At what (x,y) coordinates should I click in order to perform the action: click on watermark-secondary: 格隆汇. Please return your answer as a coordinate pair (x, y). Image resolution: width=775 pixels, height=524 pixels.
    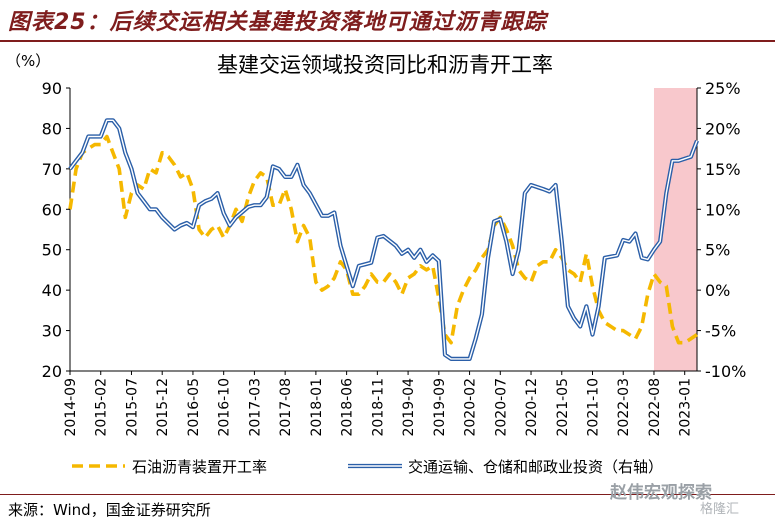
    Looking at the image, I should click on (720, 509).